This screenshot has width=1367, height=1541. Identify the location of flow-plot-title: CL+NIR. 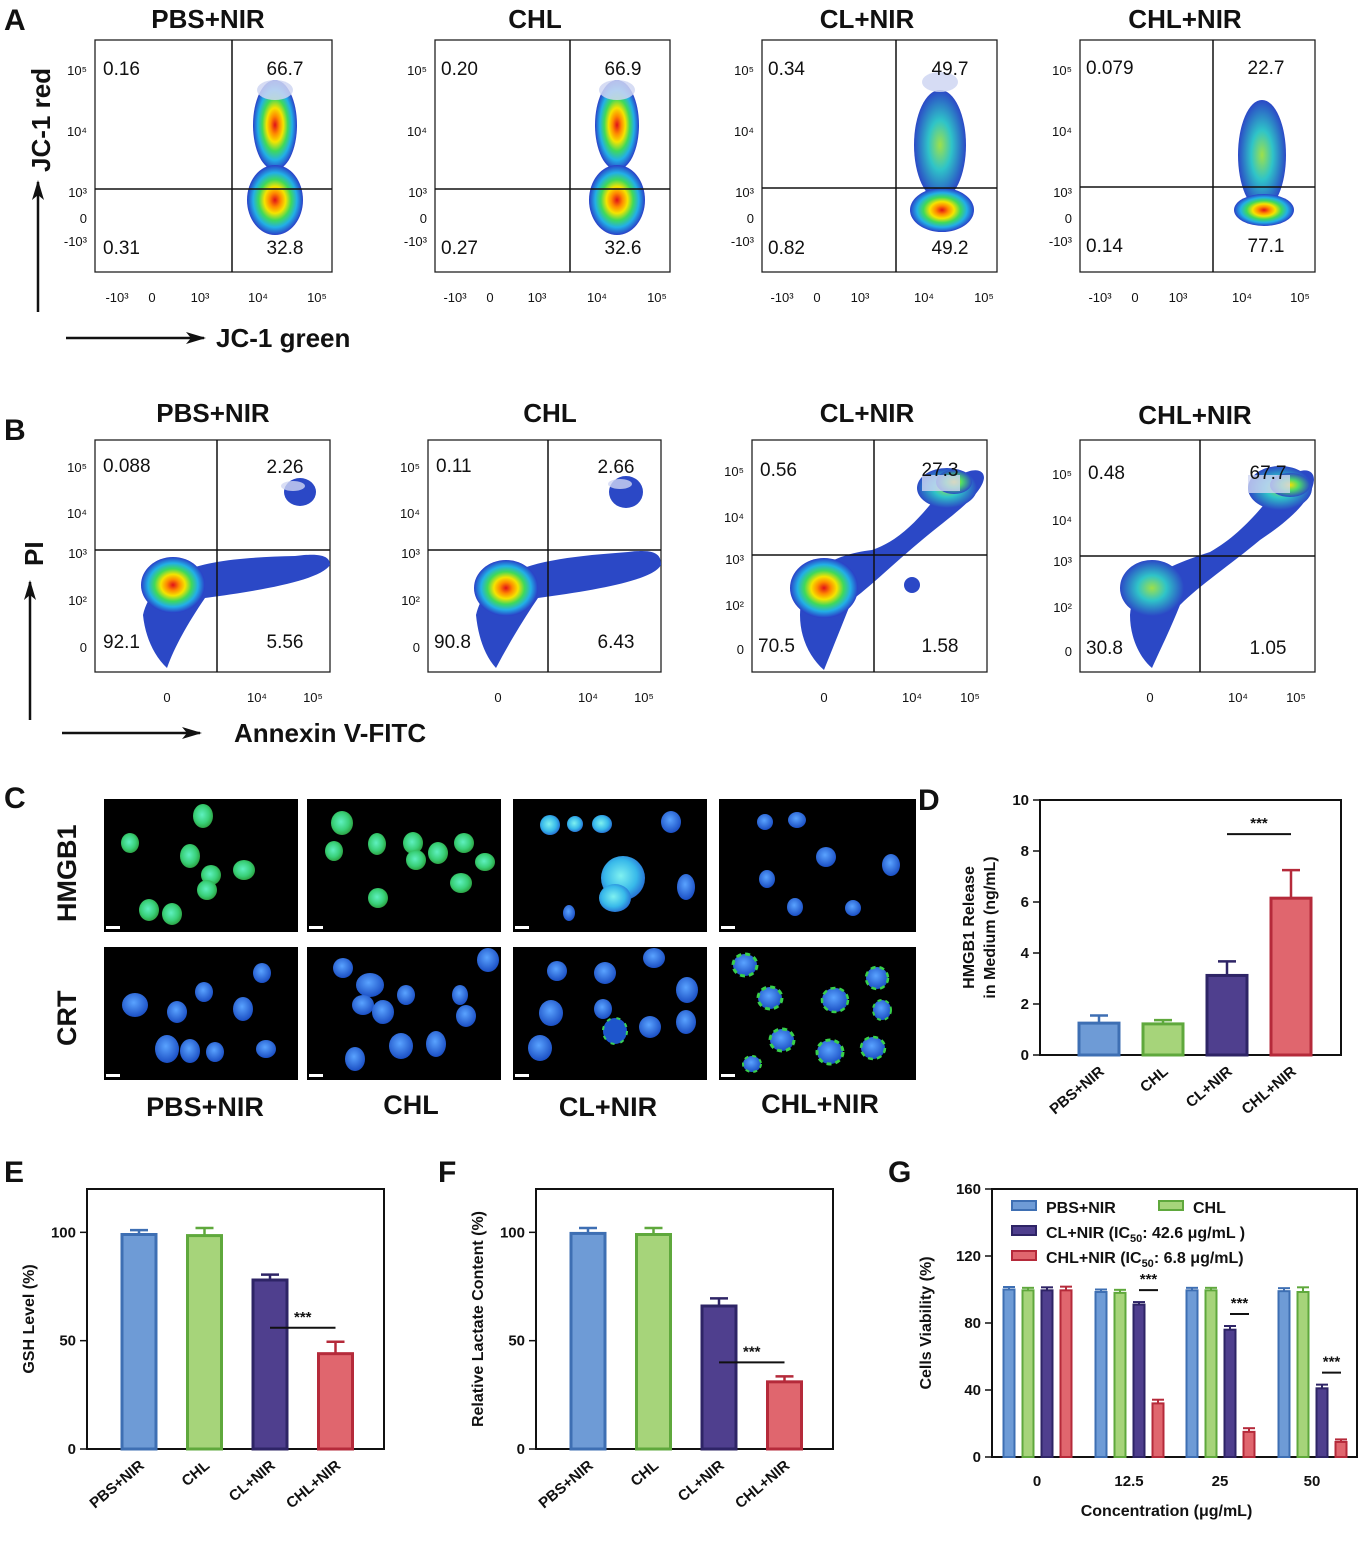
(867, 19).